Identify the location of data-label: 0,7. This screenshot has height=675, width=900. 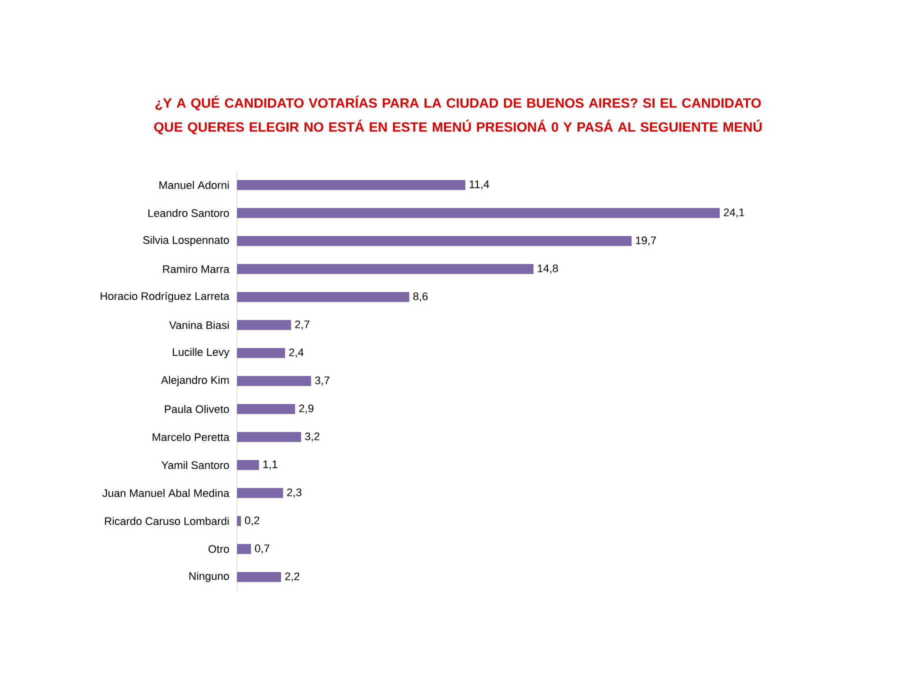
(262, 549).